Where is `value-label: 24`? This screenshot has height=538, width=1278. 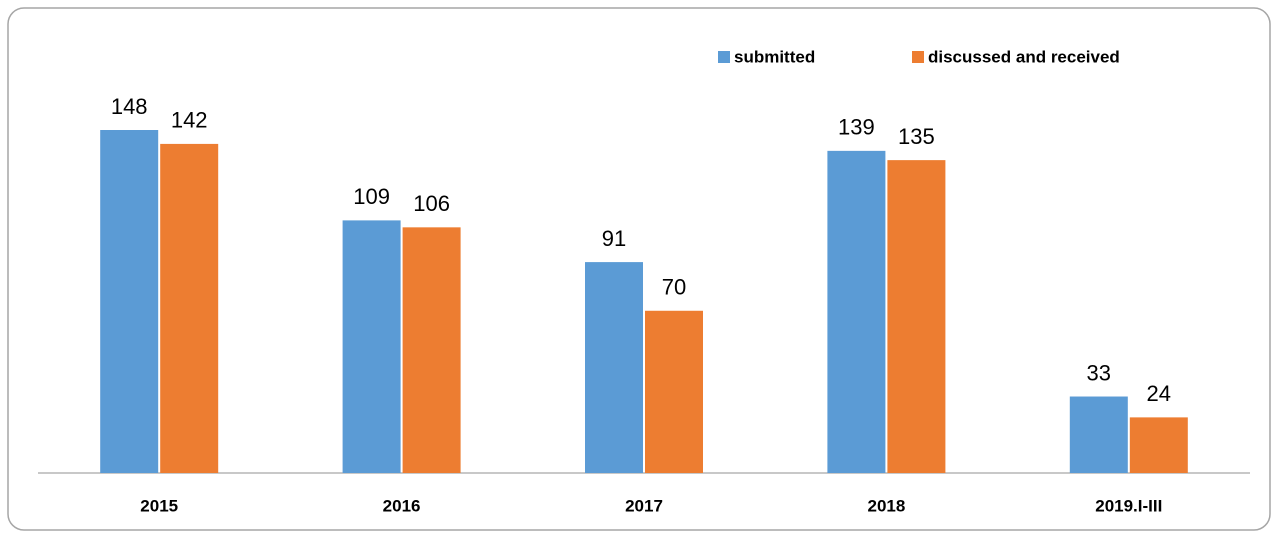 value-label: 24 is located at coordinates (1159, 393).